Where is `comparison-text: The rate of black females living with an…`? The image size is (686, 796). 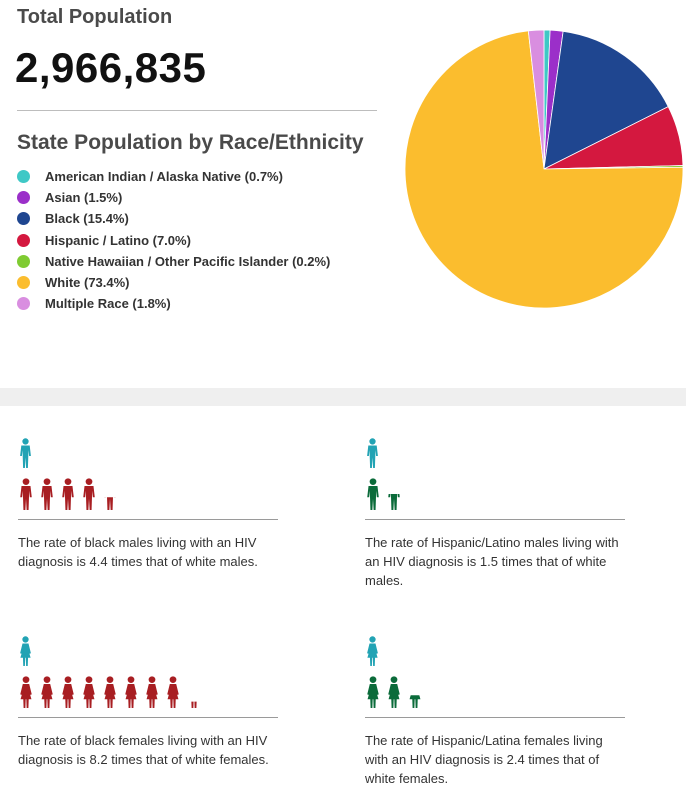
comparison-text: The rate of black females living with an… is located at coordinates (143, 750).